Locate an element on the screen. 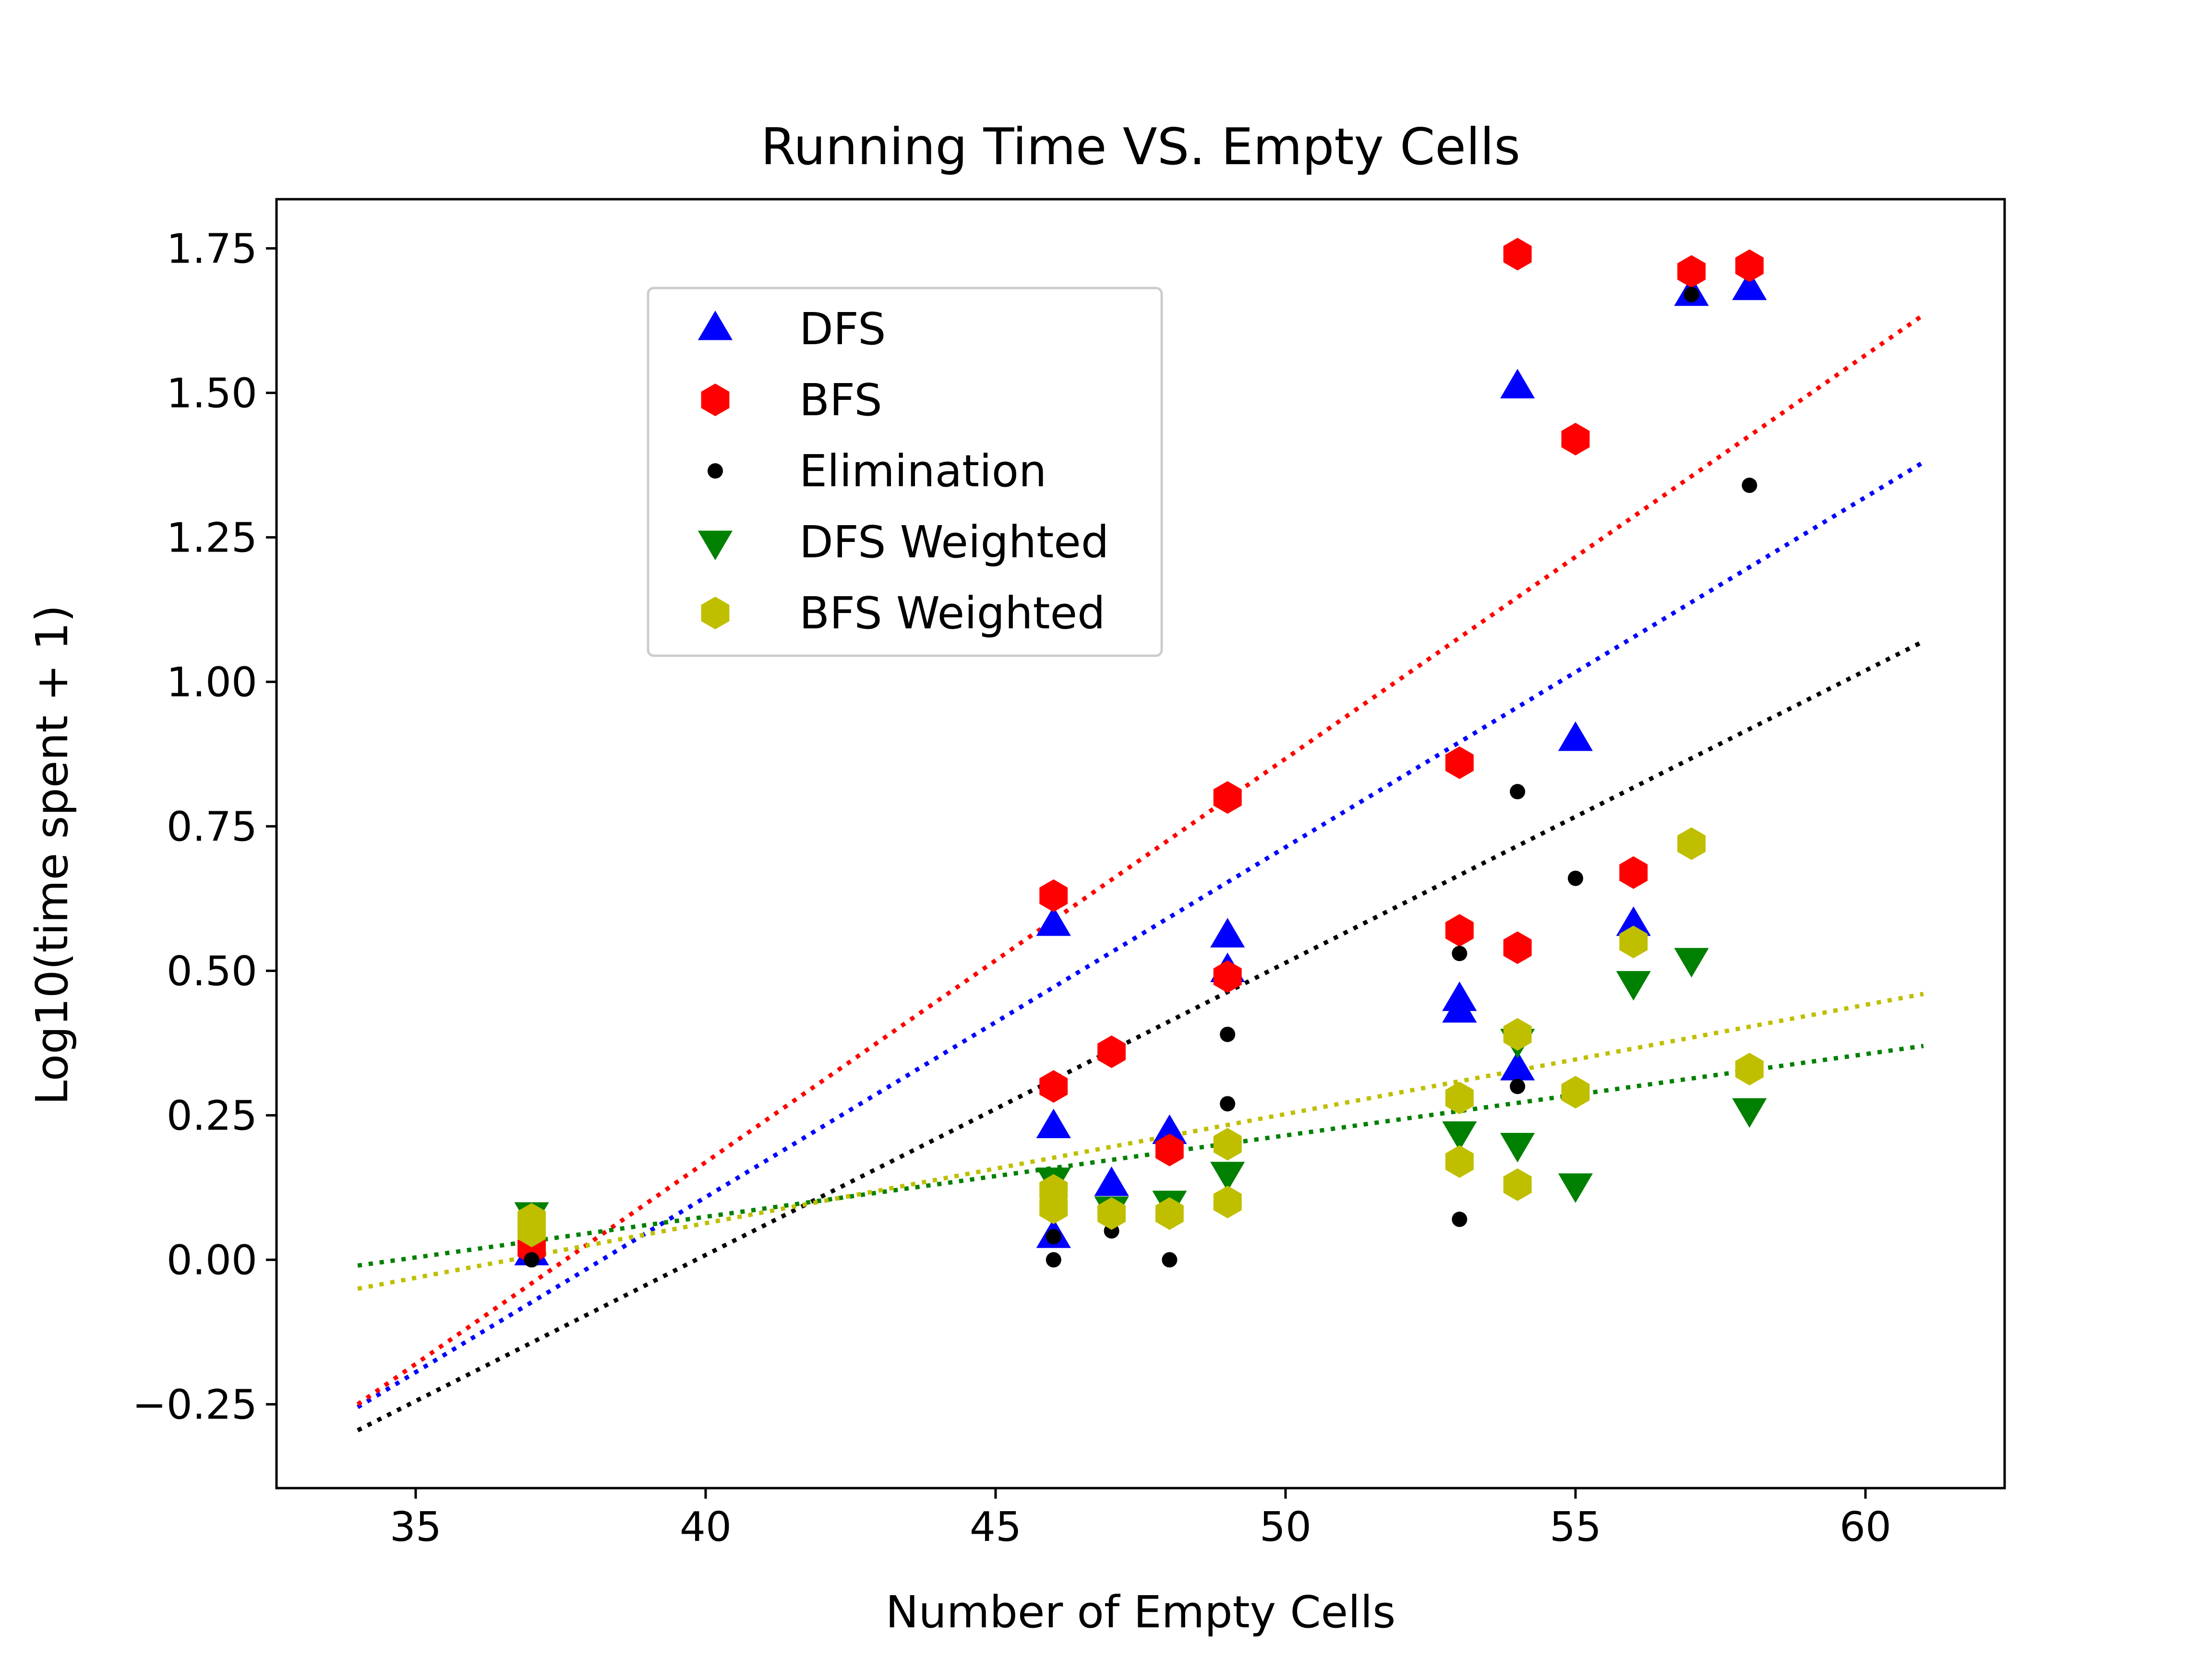 The image size is (2212, 1659). legend-item: BFS Weighted is located at coordinates (904, 614).